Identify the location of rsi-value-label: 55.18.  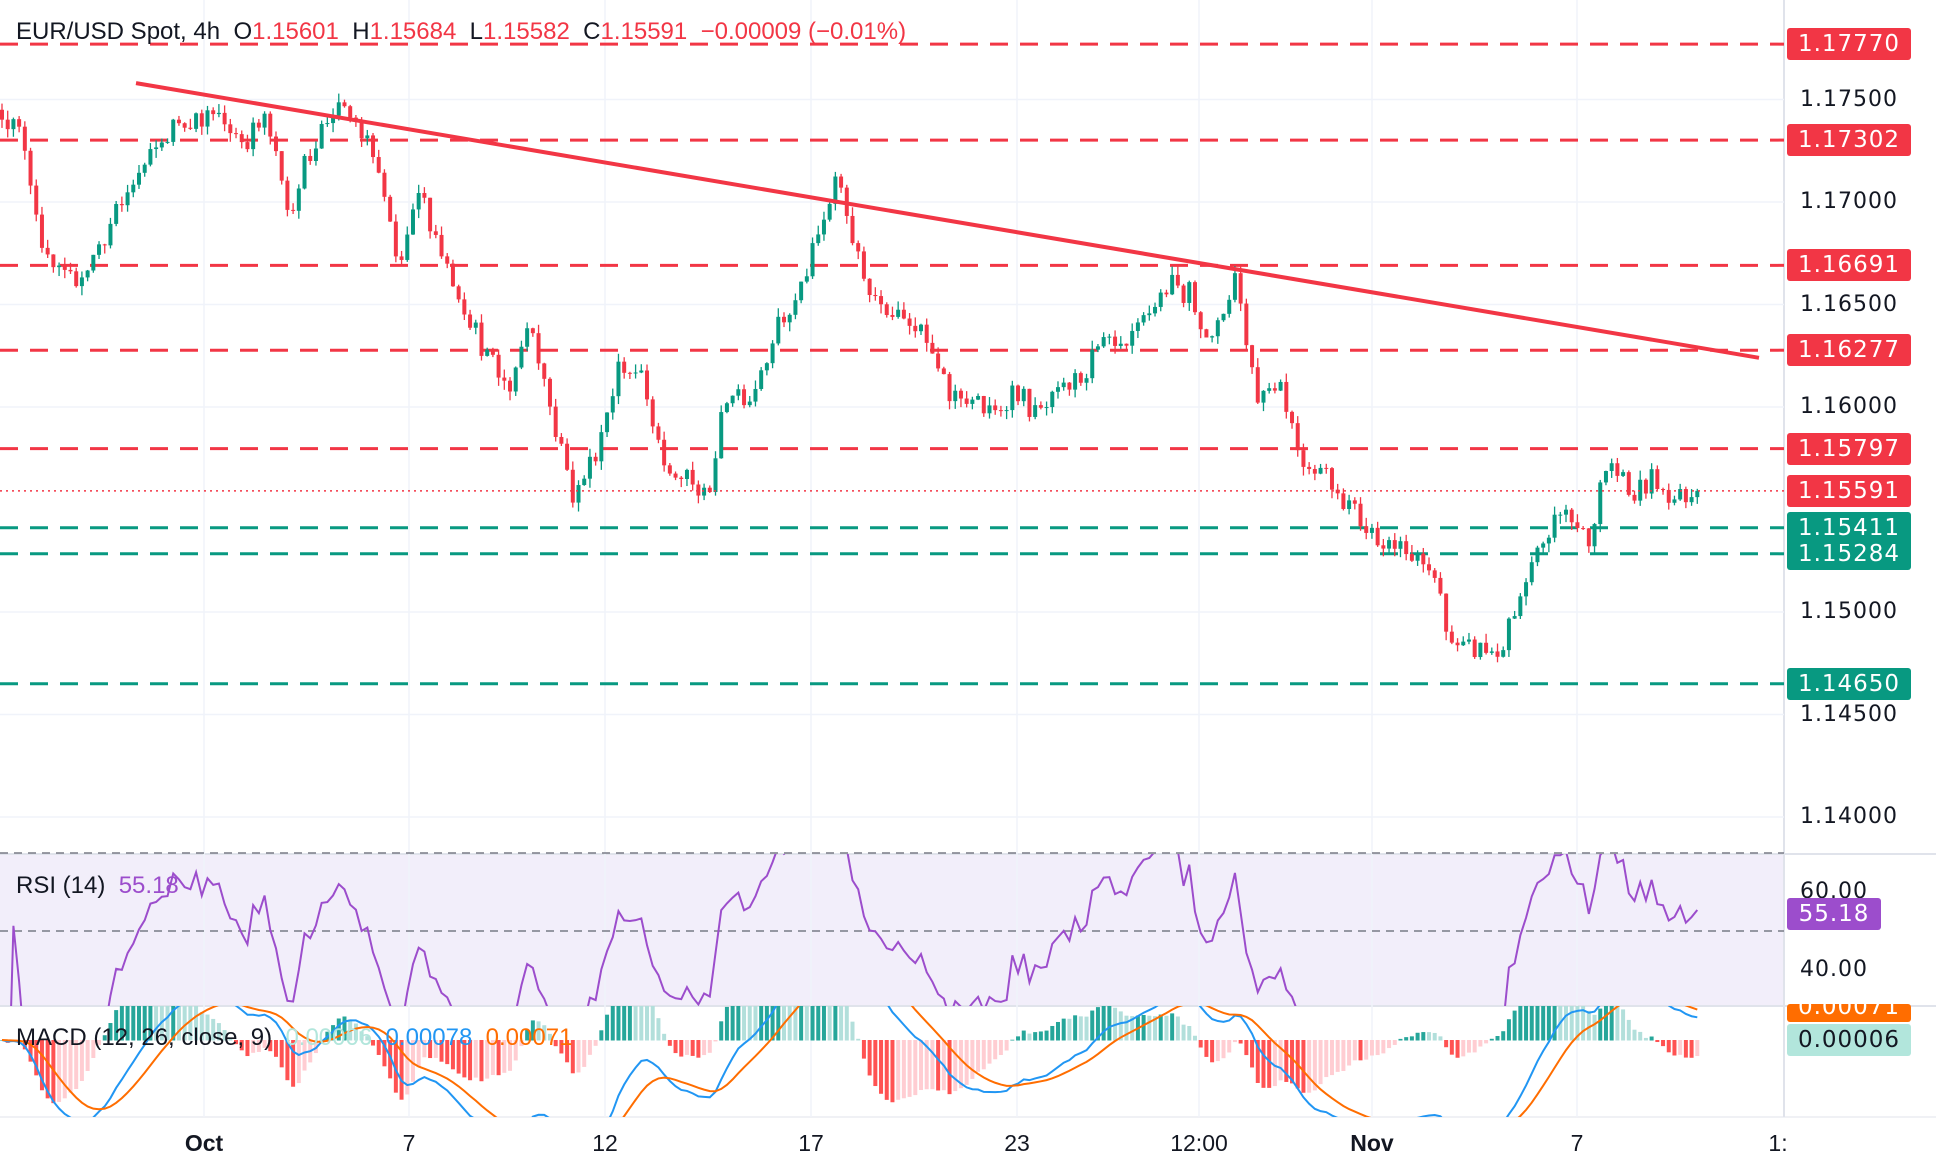
(1834, 914).